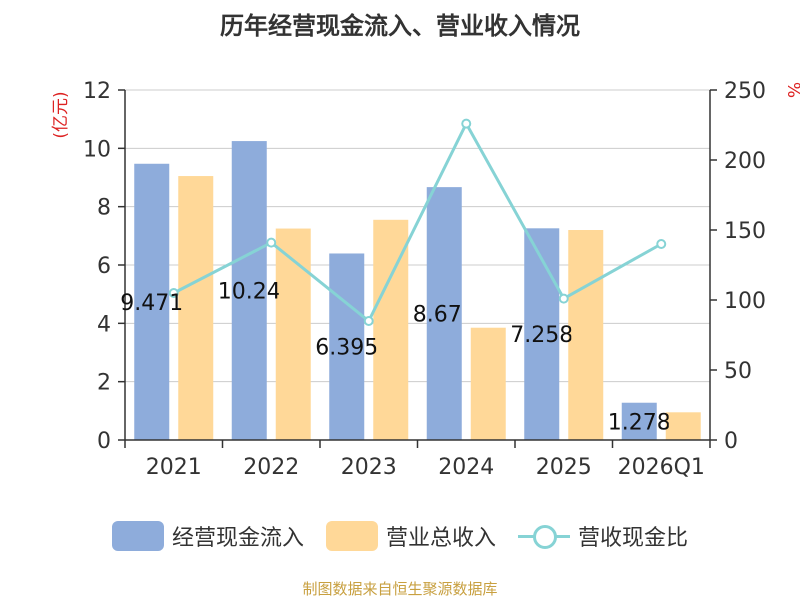 The width and height of the screenshot is (800, 600). Describe the element at coordinates (745, 301) in the screenshot. I see `right-axis-tick-label: 100` at that location.